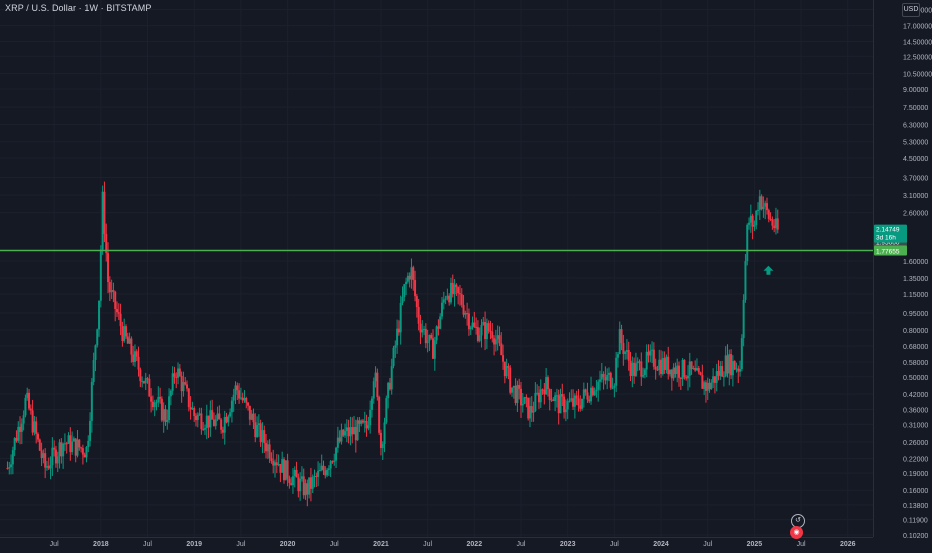  Describe the element at coordinates (915, 410) in the screenshot. I see `price-tick-label: 0.36000` at that location.